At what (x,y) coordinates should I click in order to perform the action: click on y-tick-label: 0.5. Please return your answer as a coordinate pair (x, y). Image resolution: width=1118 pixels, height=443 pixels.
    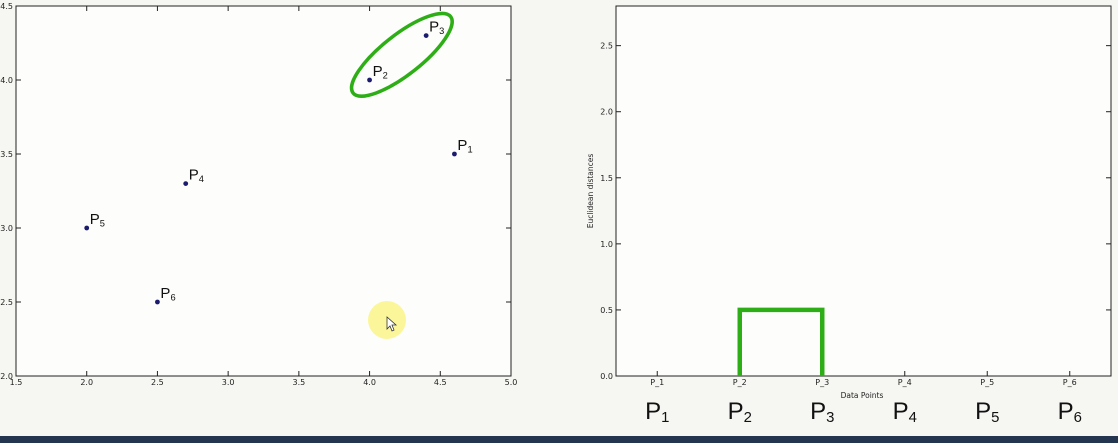
    Looking at the image, I should click on (606, 310).